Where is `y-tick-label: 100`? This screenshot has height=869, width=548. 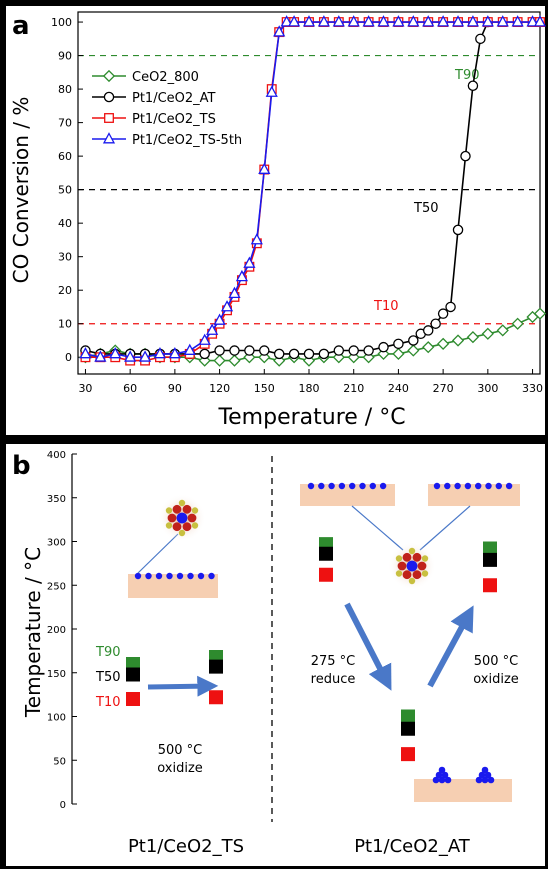
y-tick-label: 100 is located at coordinates (61, 22).